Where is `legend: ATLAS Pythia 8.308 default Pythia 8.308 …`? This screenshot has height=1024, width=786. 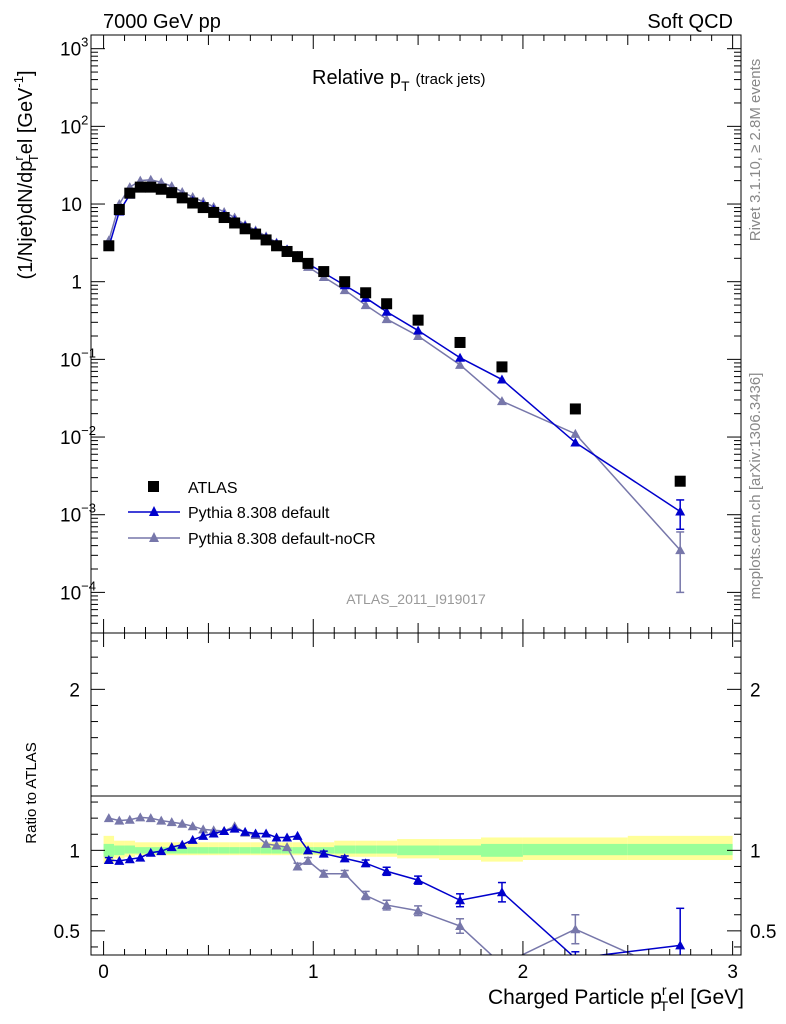 legend: ATLAS Pythia 8.308 default Pythia 8.308 … is located at coordinates (252, 514).